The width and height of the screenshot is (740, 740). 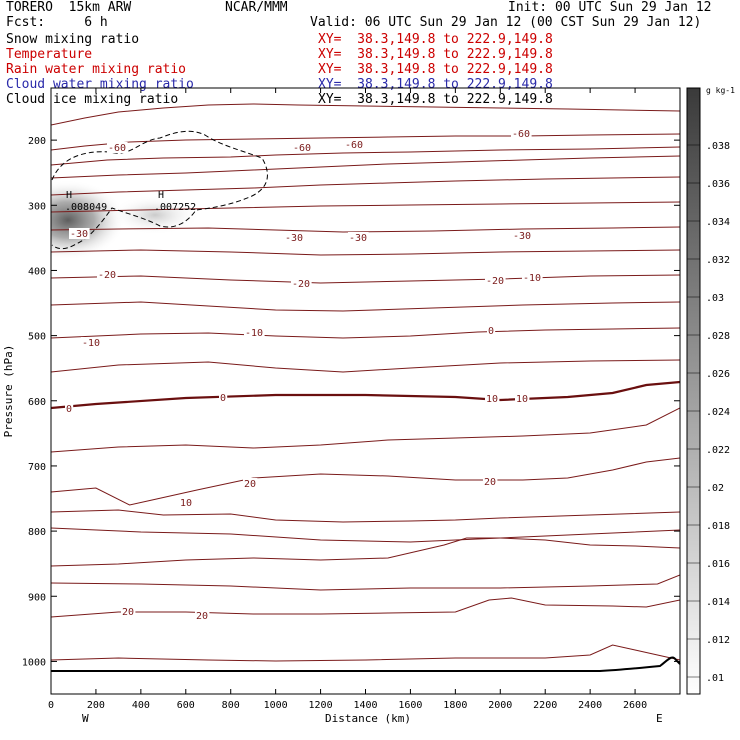 What do you see at coordinates (435, 39) in the screenshot?
I see `field-snow-xy: XY= 38.3,149.8 to 222.9,149.8` at bounding box center [435, 39].